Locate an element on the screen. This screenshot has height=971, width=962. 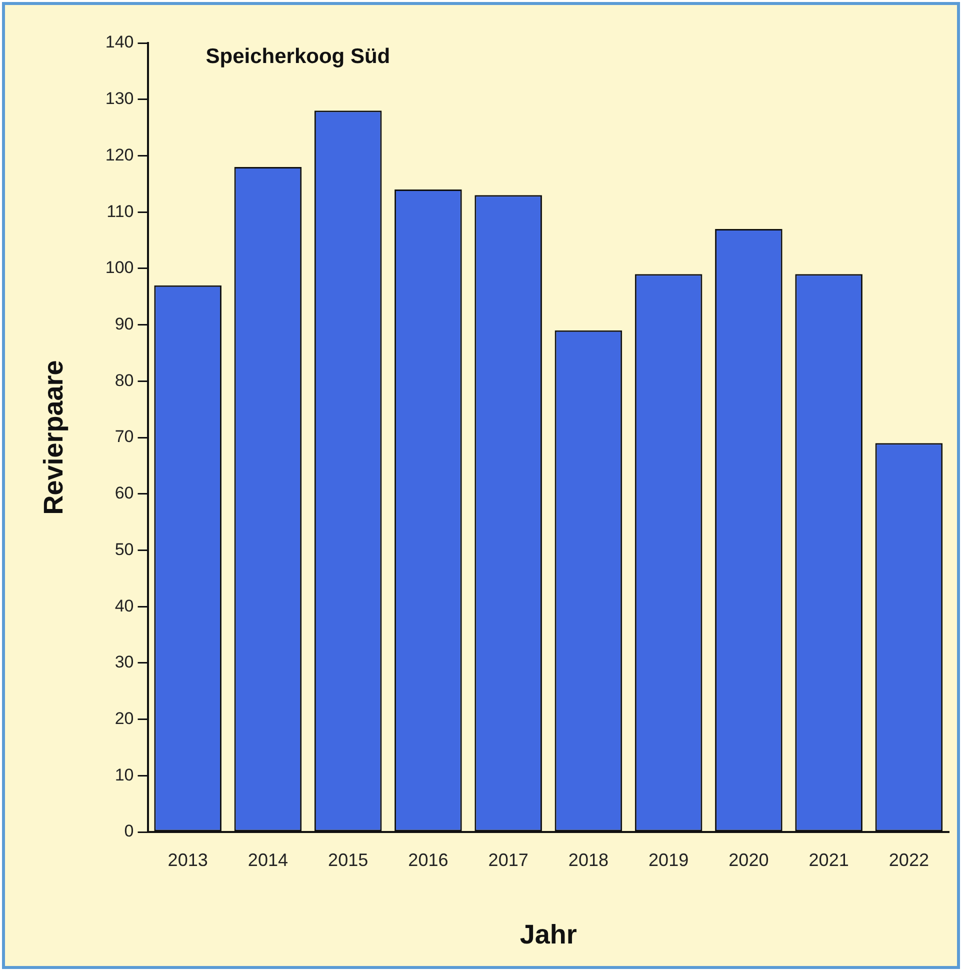
y-tick-label: 120 is located at coordinates (119, 154).